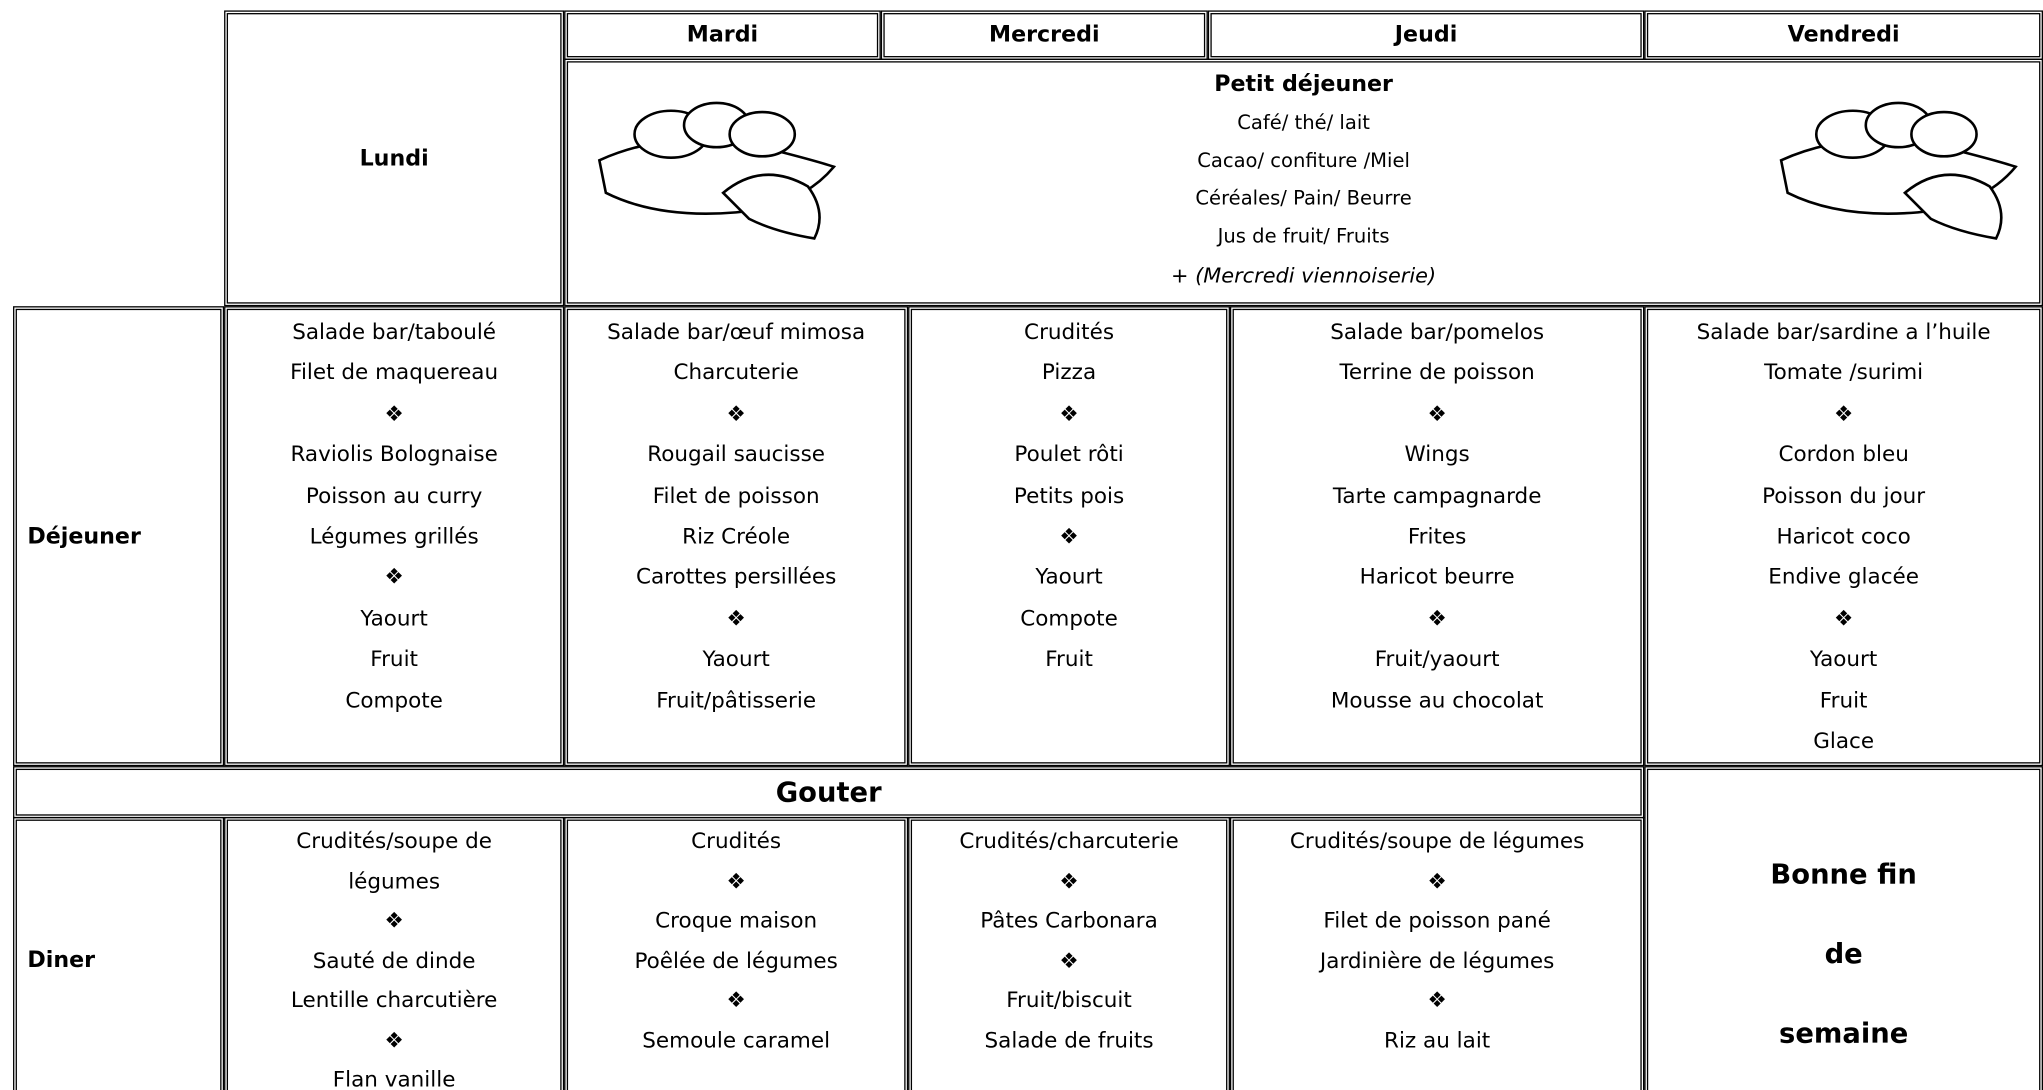 This screenshot has height=1090, width=2043. I want to click on day-header: Mardi, so click(722, 35).